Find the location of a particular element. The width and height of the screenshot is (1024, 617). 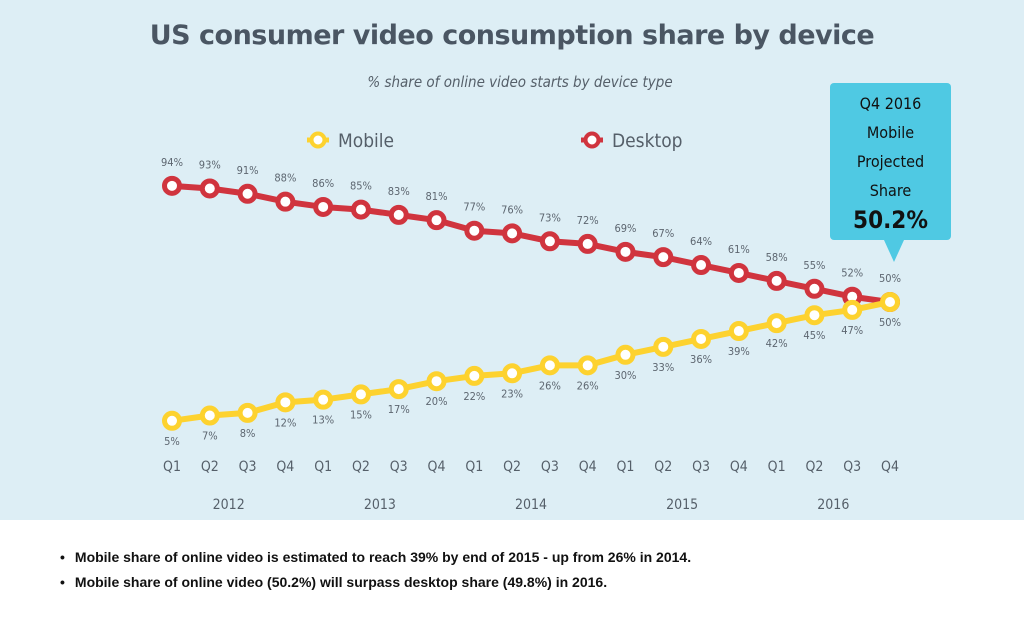

legend-label: Desktop is located at coordinates (647, 141).